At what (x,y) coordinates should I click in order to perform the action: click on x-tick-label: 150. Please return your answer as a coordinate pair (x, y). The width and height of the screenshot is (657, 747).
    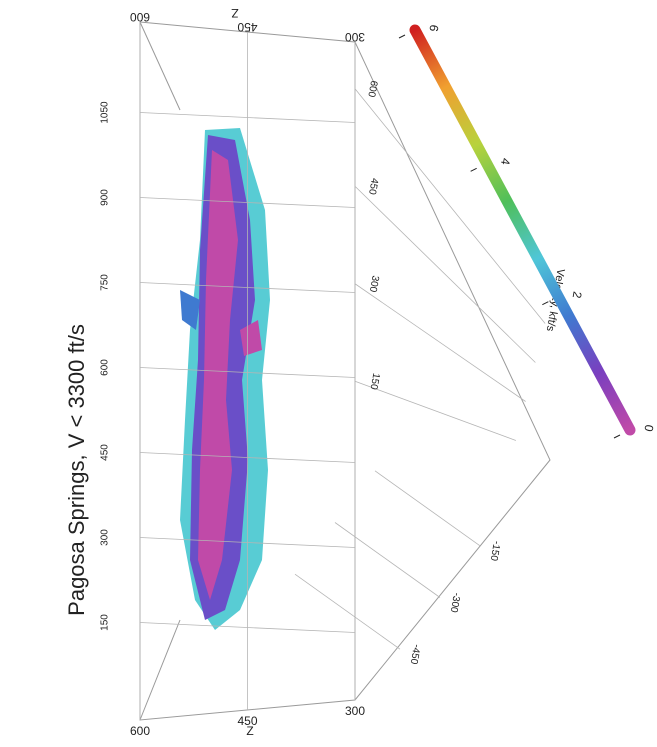
    Looking at the image, I should click on (375, 381).